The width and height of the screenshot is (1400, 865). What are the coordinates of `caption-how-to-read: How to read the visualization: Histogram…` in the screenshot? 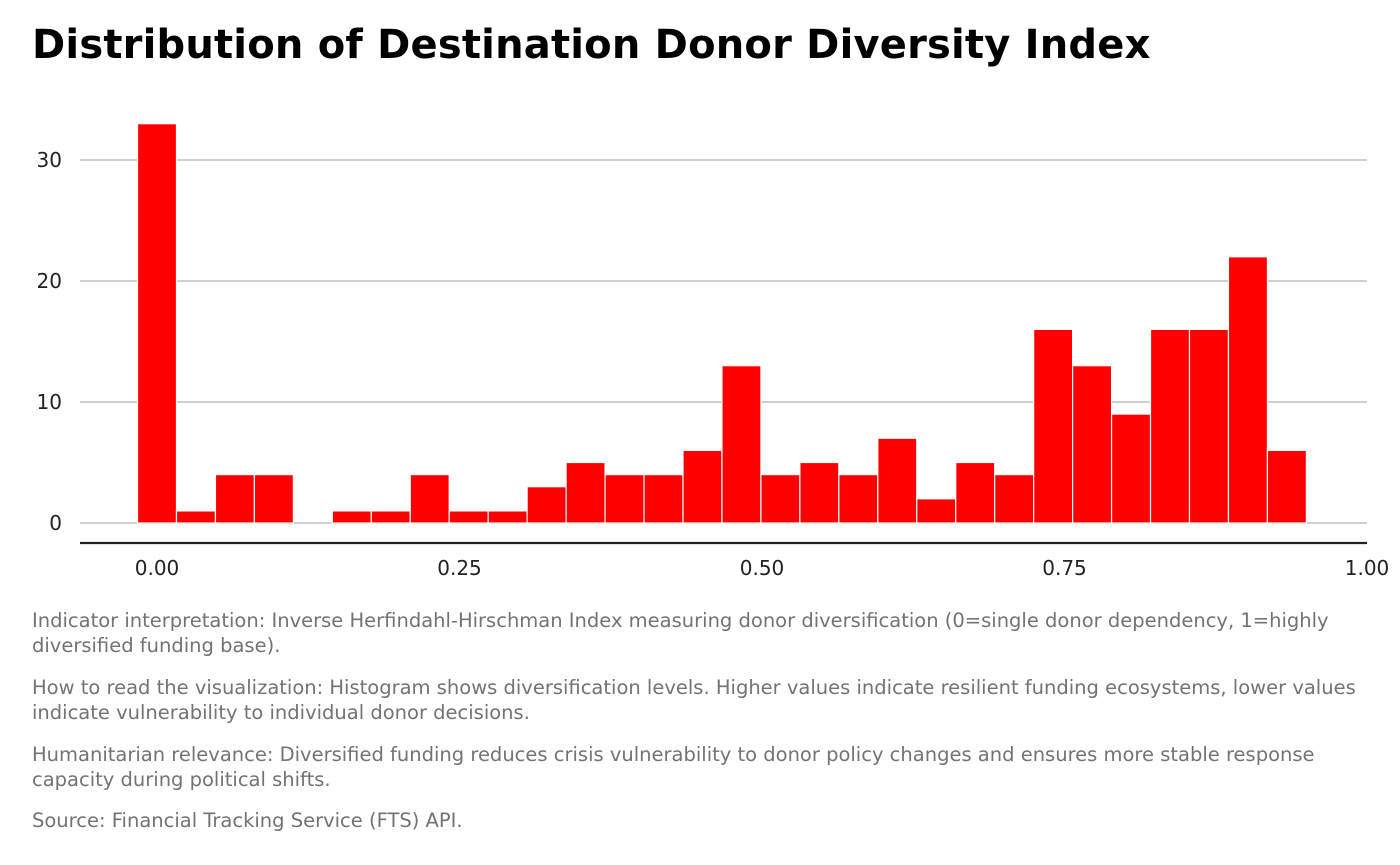 It's located at (694, 700).